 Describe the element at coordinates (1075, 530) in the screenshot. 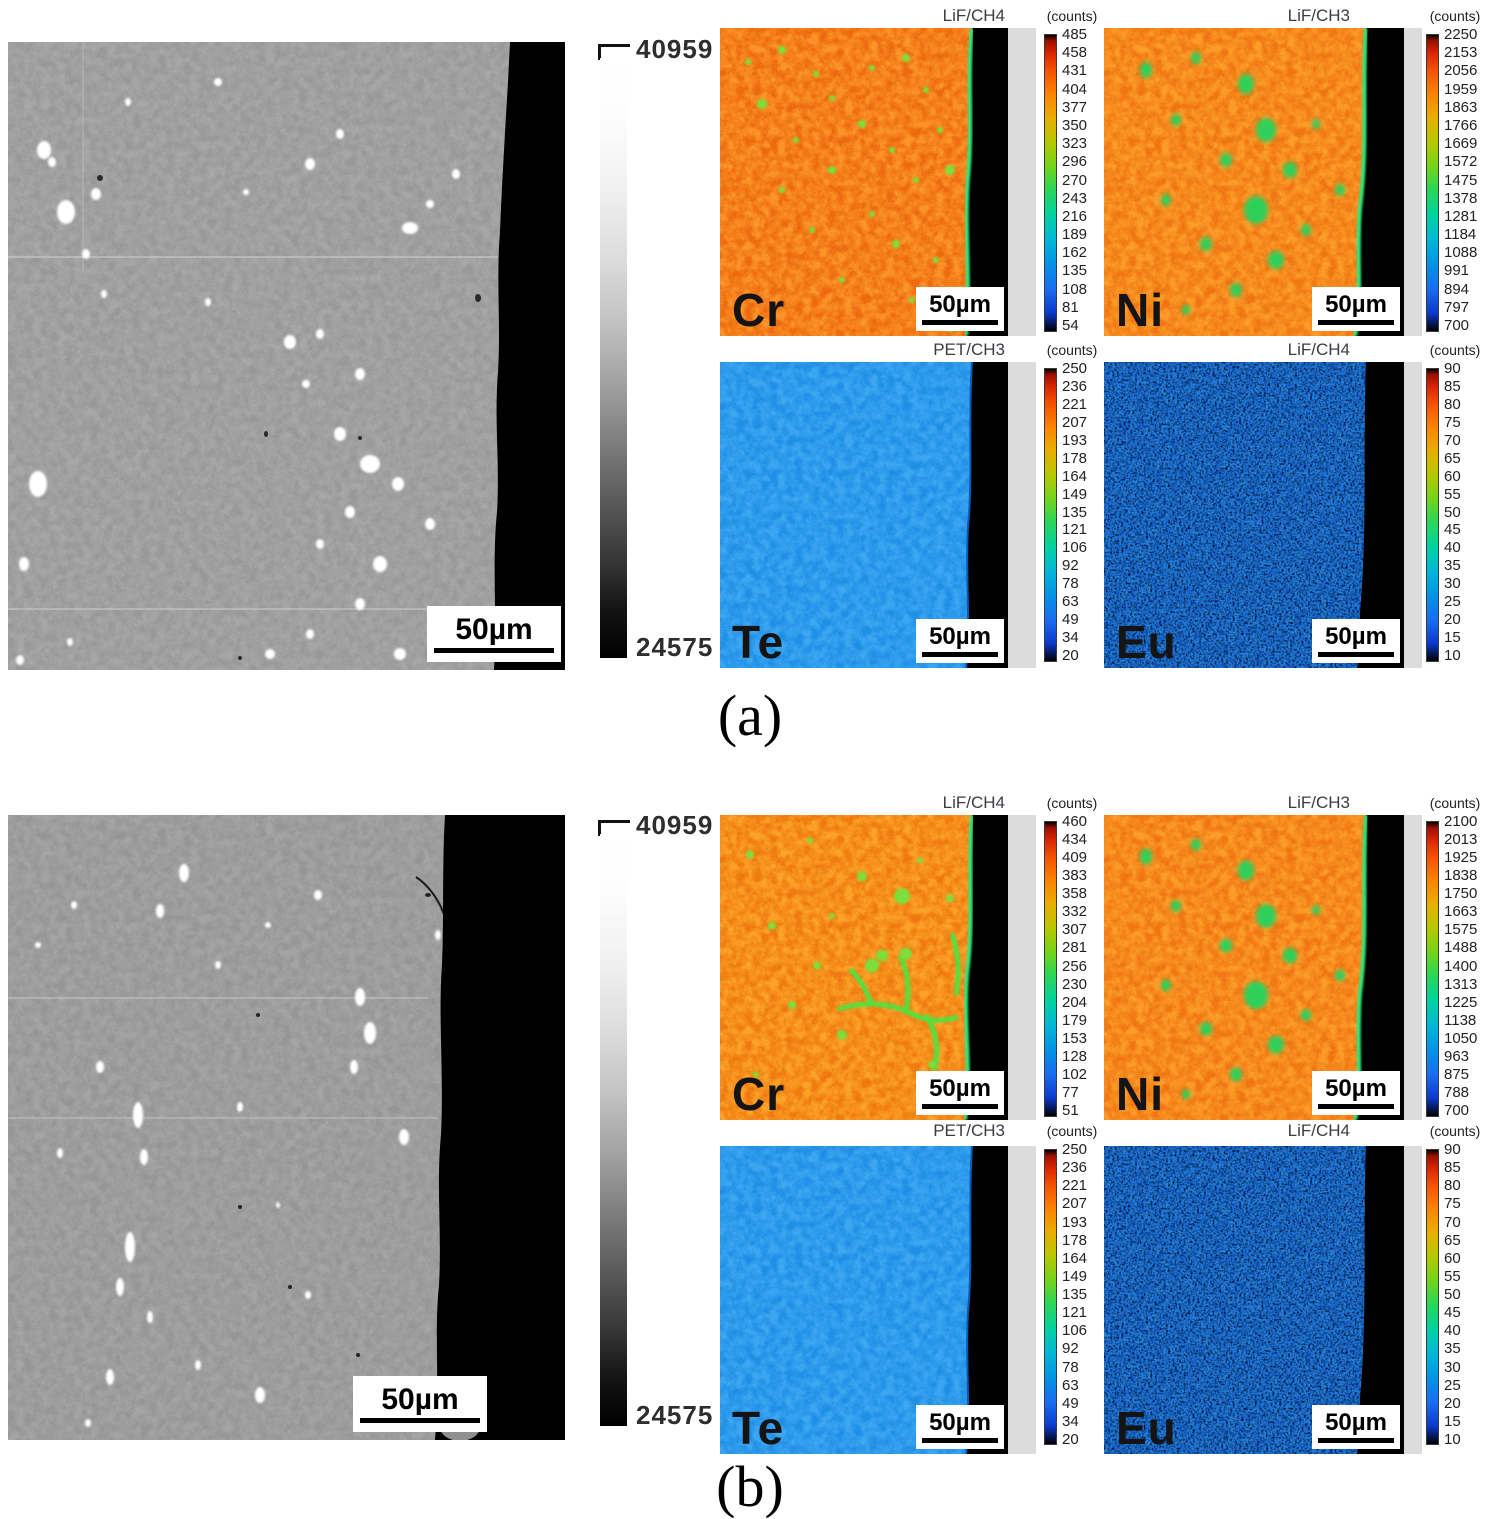

I see `tick-label: 121` at that location.